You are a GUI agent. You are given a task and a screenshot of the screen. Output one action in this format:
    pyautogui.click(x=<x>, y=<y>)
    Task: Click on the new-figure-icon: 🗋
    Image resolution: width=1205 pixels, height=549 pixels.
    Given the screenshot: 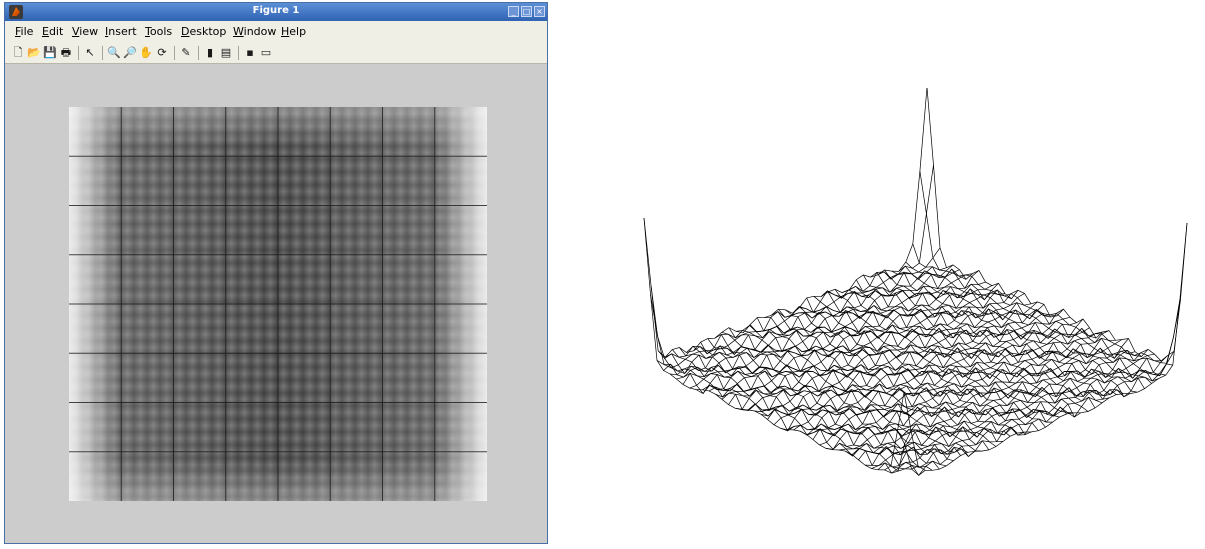 What is the action you would take?
    pyautogui.click(x=18, y=52)
    